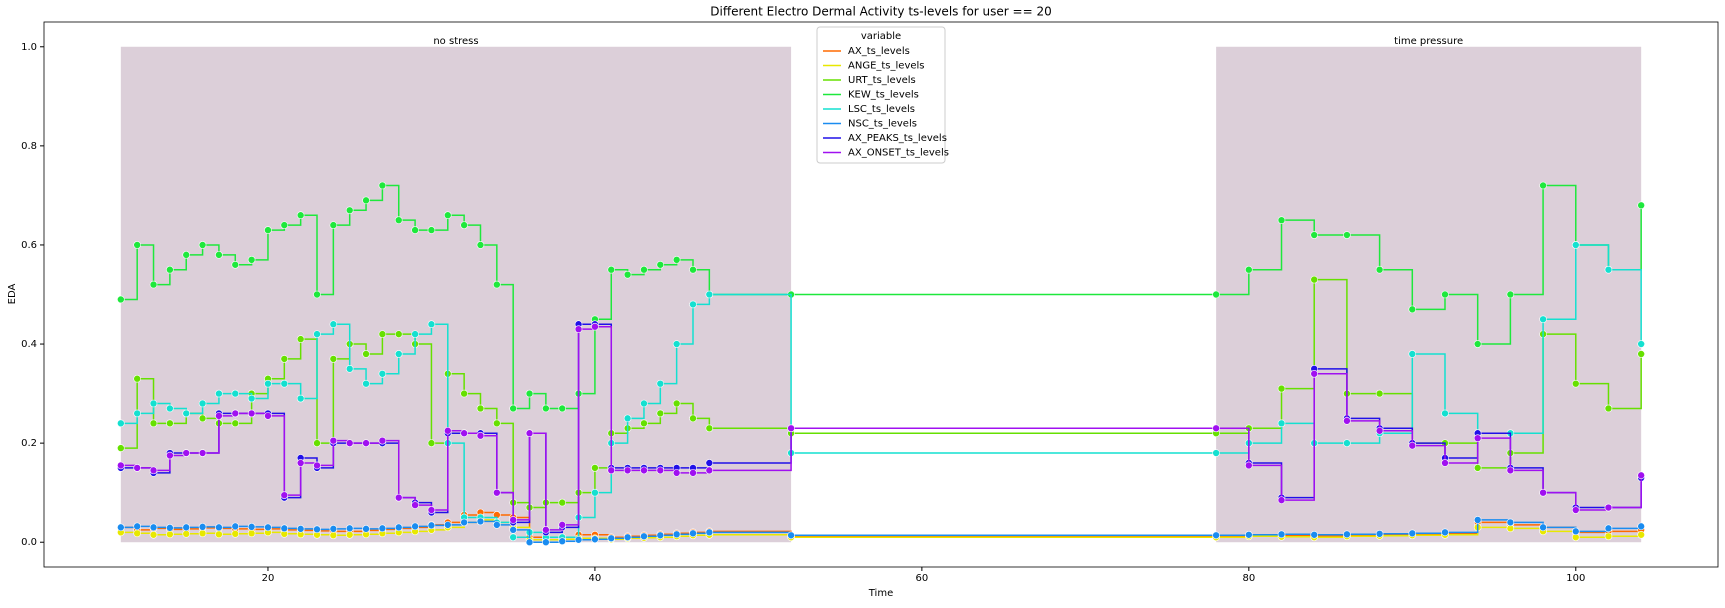  Describe the element at coordinates (881, 109) in the screenshot. I see `legend-label: LSC_ts_levels` at that location.